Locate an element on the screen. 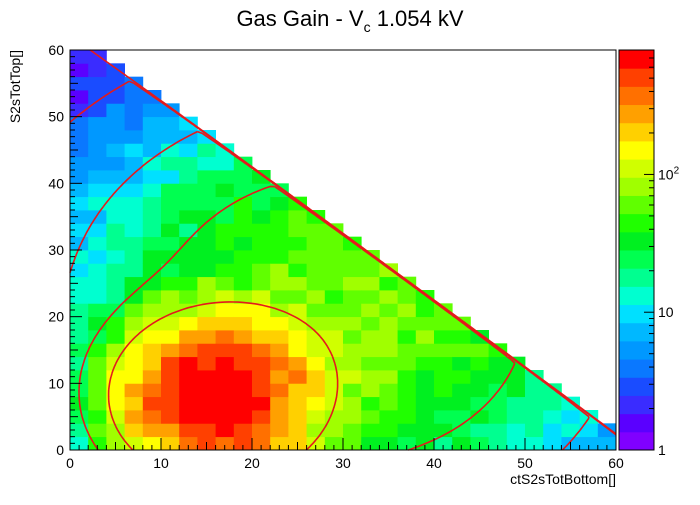 The image size is (700, 505). y-tick-label: 60 is located at coordinates (56, 50).